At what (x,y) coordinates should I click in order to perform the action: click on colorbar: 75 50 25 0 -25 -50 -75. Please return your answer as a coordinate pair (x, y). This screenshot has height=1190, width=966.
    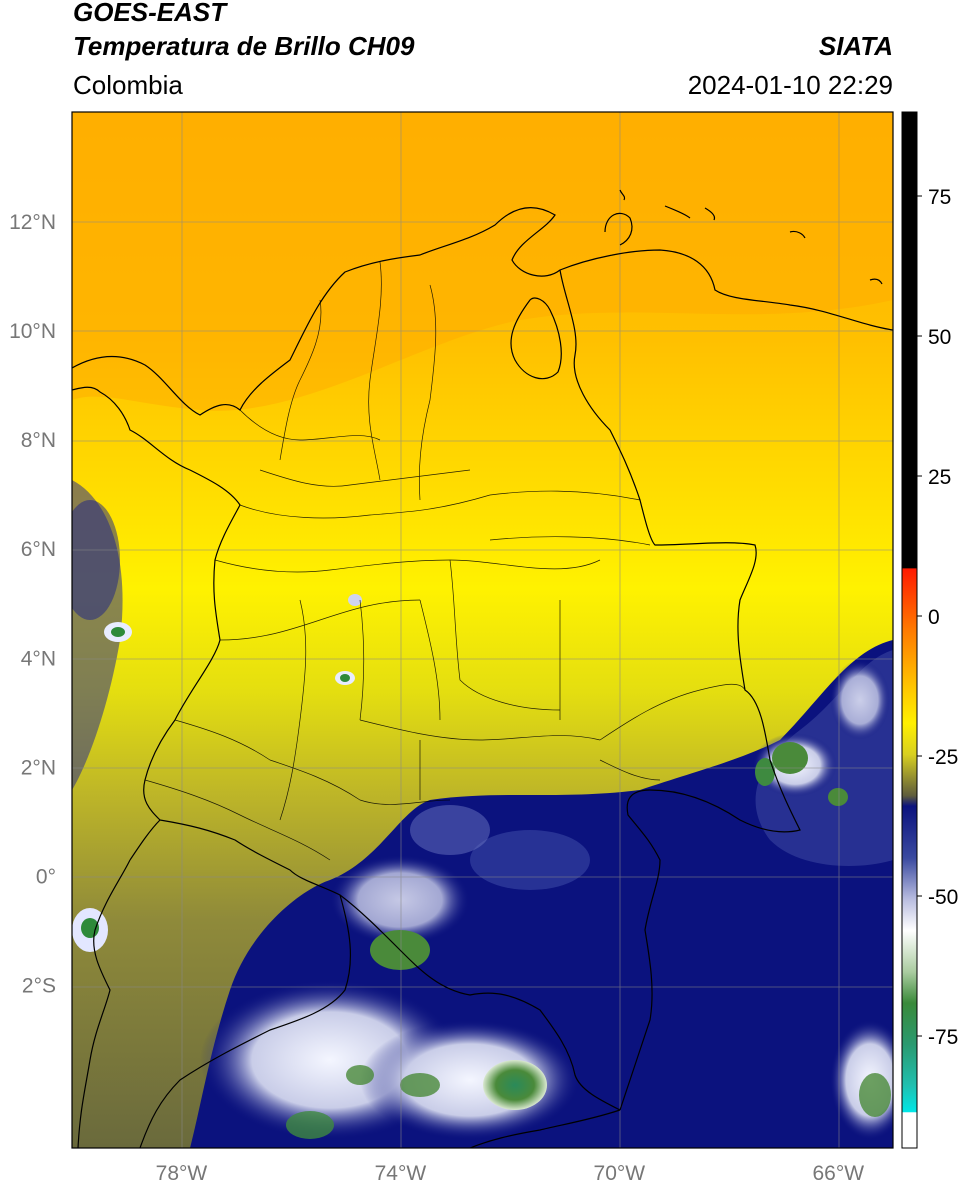
    Looking at the image, I should click on (929, 630).